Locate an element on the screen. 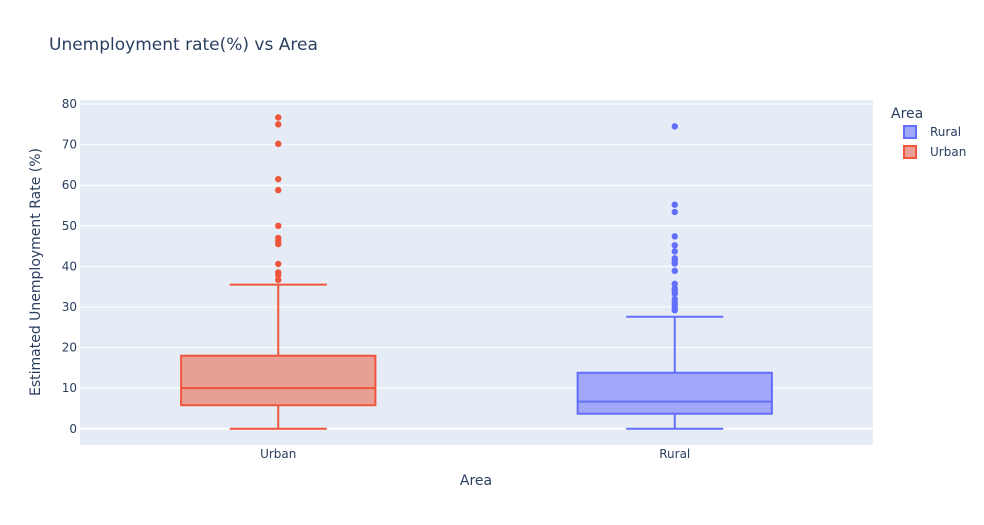 Image resolution: width=984 pixels, height=525 pixels. y-tick-label: 0 is located at coordinates (73, 429).